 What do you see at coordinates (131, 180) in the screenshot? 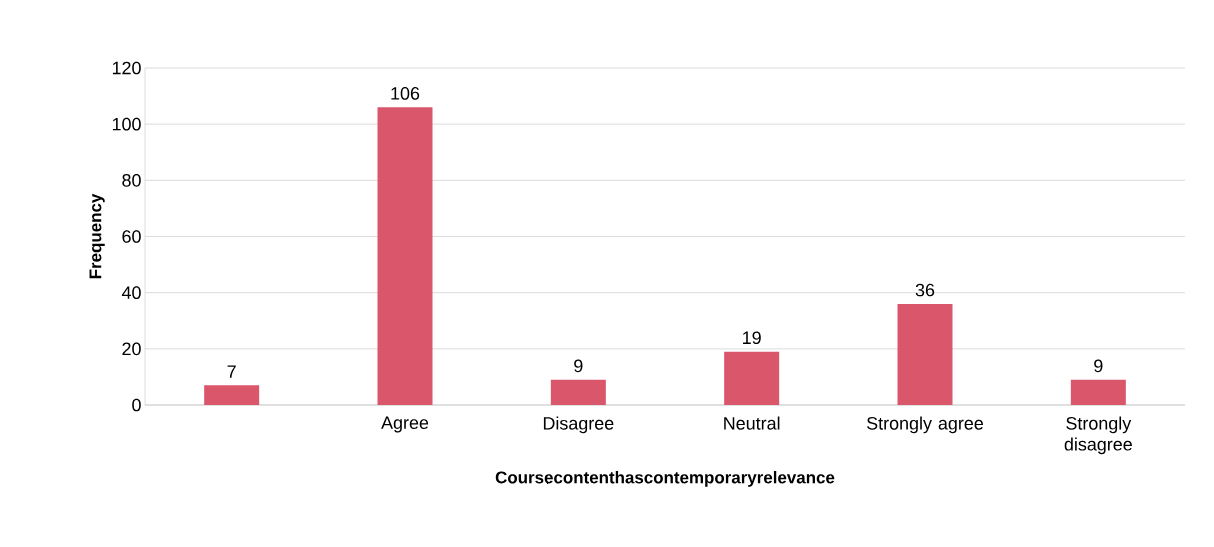
I see `y-tick-label: 80` at bounding box center [131, 180].